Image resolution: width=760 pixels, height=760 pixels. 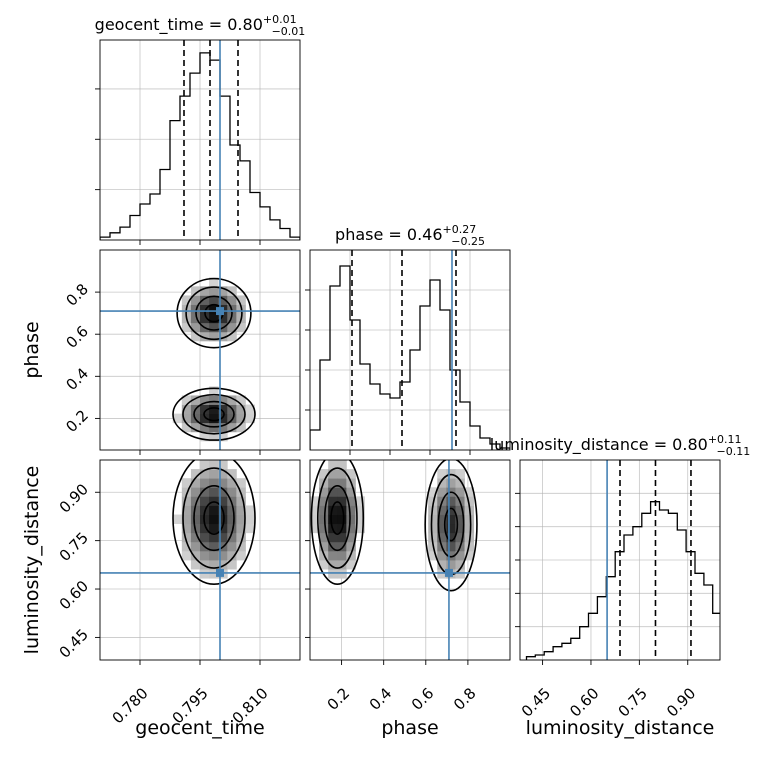 I want to click on x-tick-label: 0.75, so click(x=633, y=702).